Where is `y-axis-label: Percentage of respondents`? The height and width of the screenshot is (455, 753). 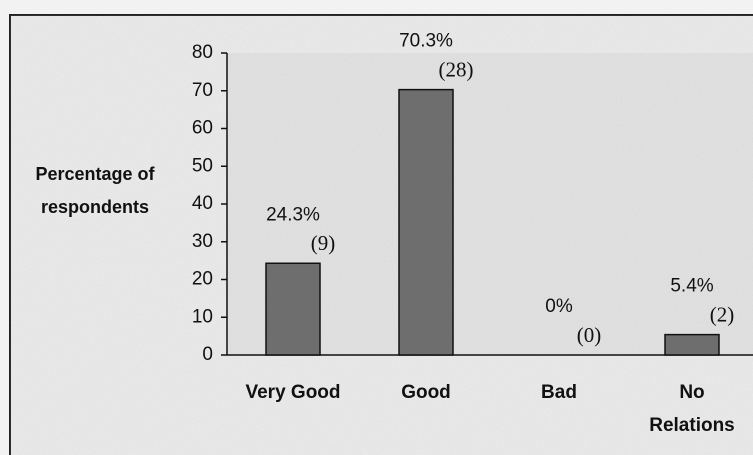
y-axis-label: Percentage of respondents is located at coordinates (95, 190).